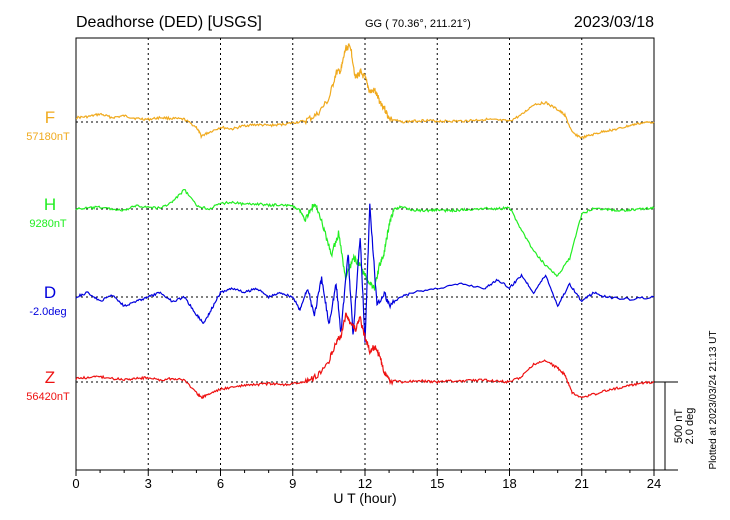 Image resolution: width=730 pixels, height=520 pixels. What do you see at coordinates (48, 224) in the screenshot?
I see `series-baseline-h: 9280nT` at bounding box center [48, 224].